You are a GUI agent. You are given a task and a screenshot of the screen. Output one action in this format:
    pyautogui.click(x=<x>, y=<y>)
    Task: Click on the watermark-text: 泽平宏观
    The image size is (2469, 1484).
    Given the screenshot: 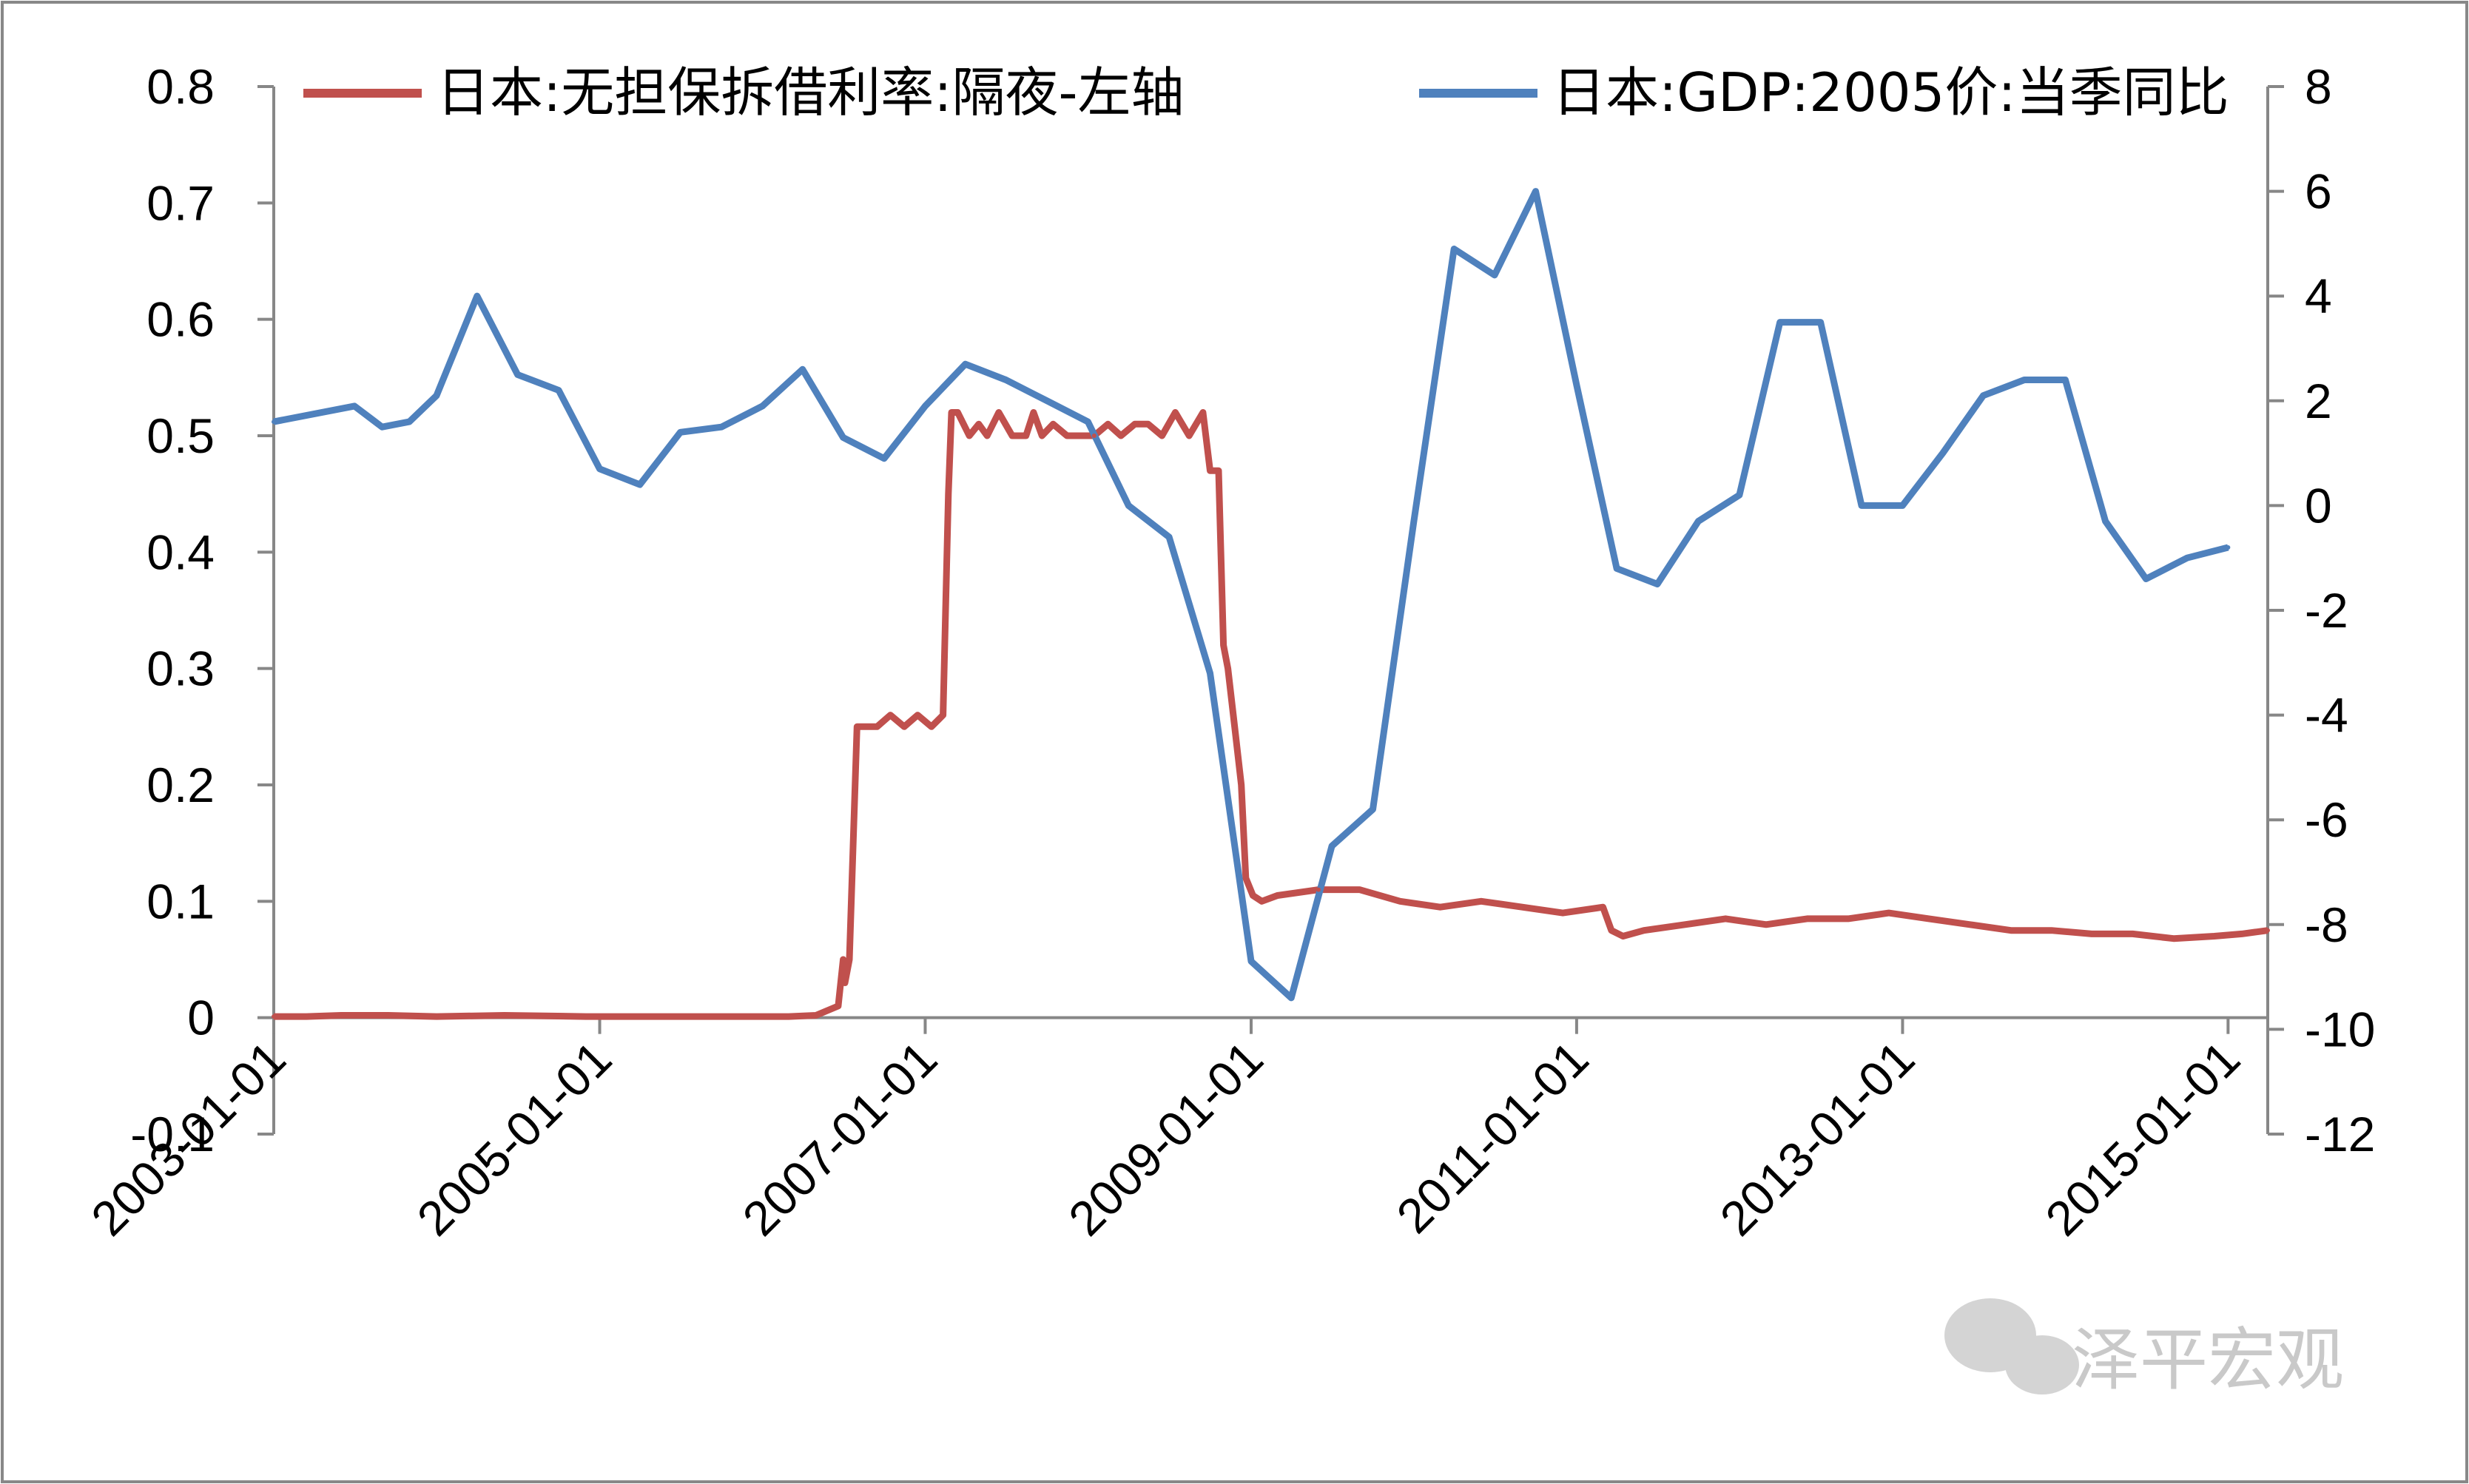 What is the action you would take?
    pyautogui.click(x=2208, y=1360)
    